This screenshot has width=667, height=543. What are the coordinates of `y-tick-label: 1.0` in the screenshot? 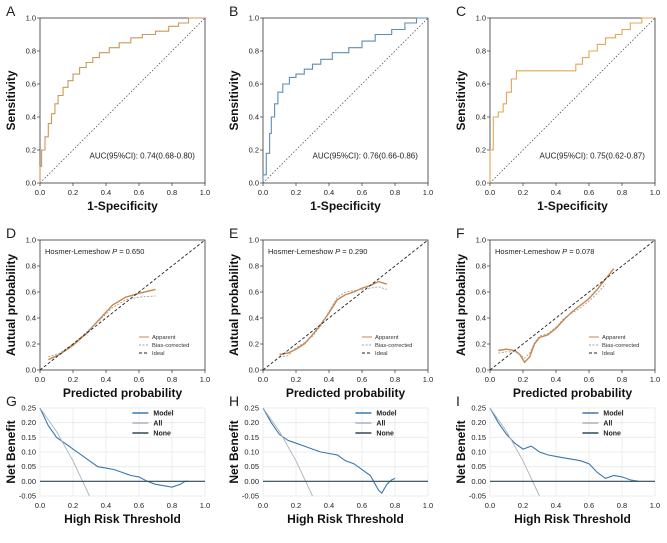 It's located at (254, 18).